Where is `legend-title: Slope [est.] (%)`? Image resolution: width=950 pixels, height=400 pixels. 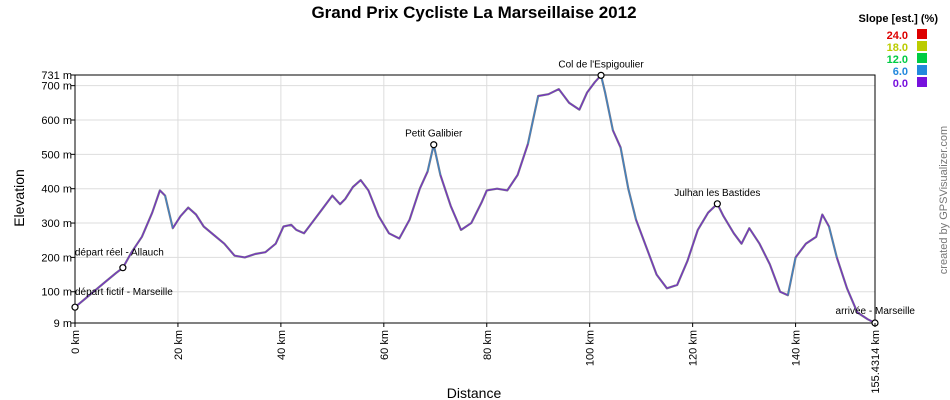 legend-title: Slope [est.] (%) is located at coordinates (899, 19).